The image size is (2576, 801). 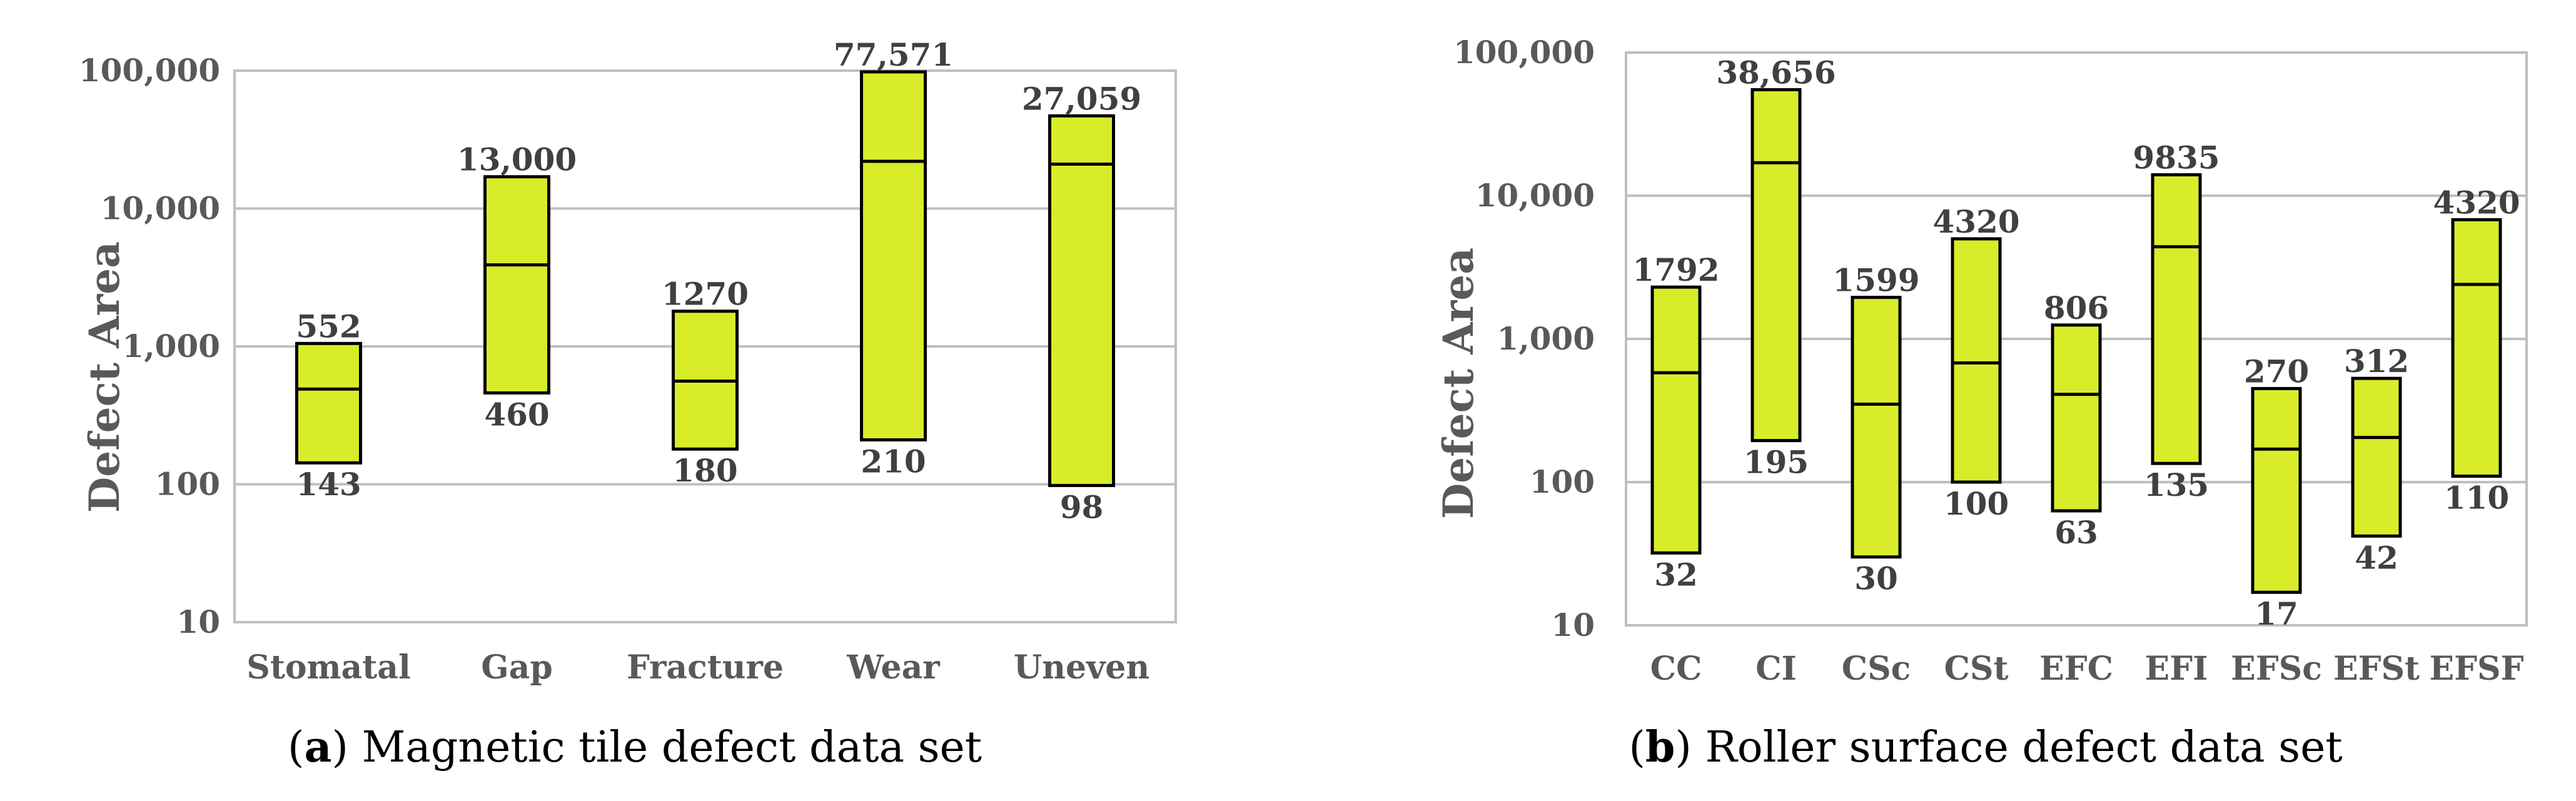 What do you see at coordinates (328, 667) in the screenshot?
I see `x-tick-label: Stomatal` at bounding box center [328, 667].